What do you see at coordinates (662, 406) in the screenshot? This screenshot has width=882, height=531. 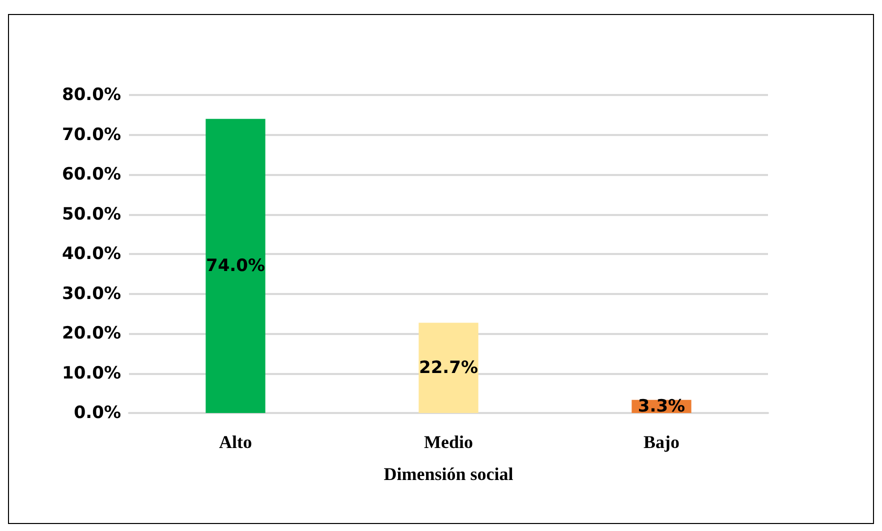 I see `data-label: 3.3%` at bounding box center [662, 406].